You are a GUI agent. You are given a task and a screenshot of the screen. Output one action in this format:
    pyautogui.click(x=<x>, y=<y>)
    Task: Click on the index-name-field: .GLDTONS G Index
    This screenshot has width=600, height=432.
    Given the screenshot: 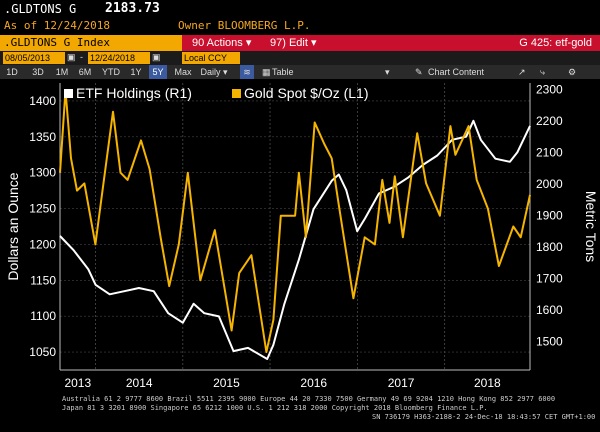 What is the action you would take?
    pyautogui.click(x=91, y=43)
    